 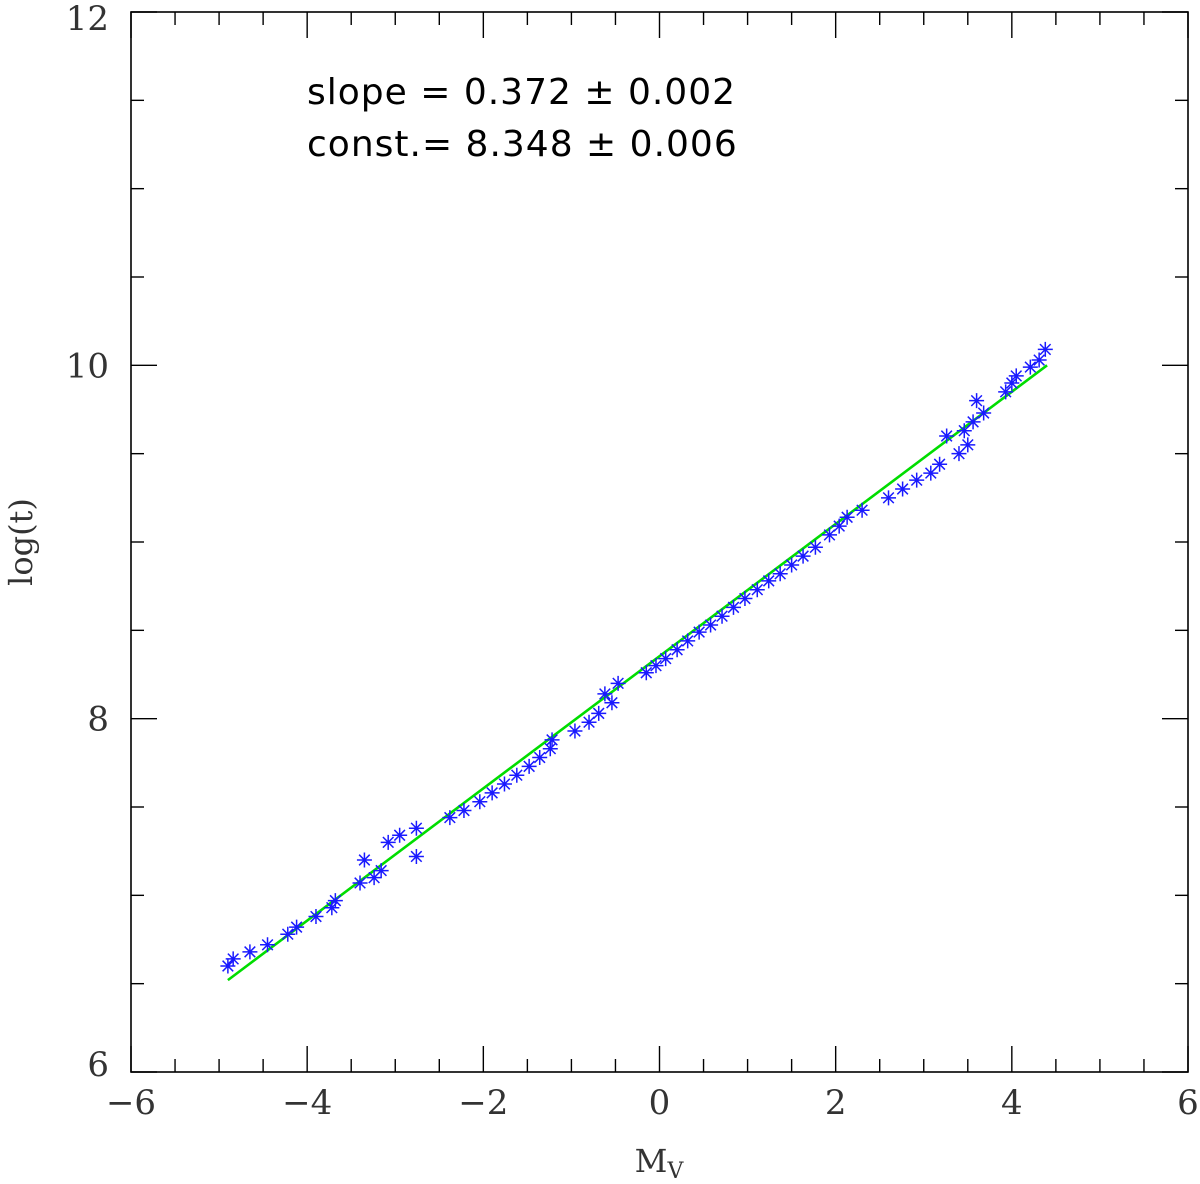 What do you see at coordinates (21, 542) in the screenshot?
I see `y-axis-title: log(t)` at bounding box center [21, 542].